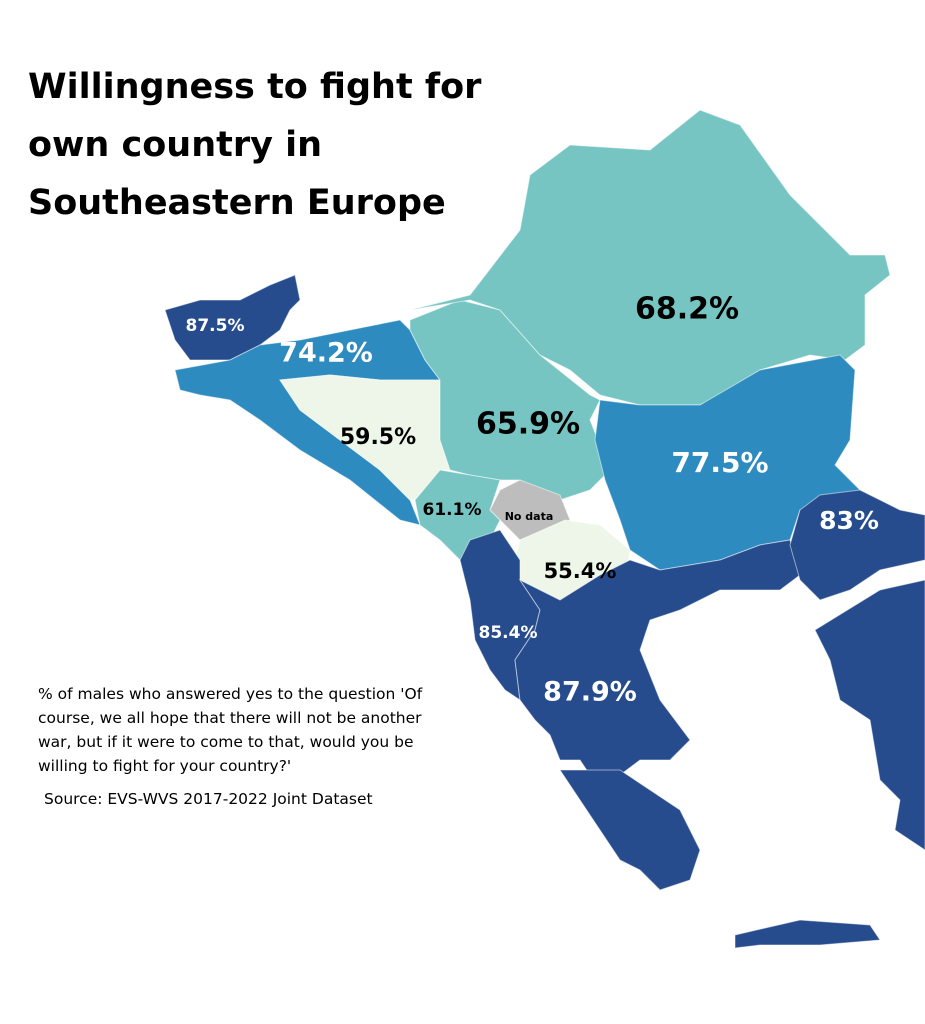 The image size is (925, 1024). What do you see at coordinates (528, 424) in the screenshot?
I see `region-label: 65.9%` at bounding box center [528, 424].